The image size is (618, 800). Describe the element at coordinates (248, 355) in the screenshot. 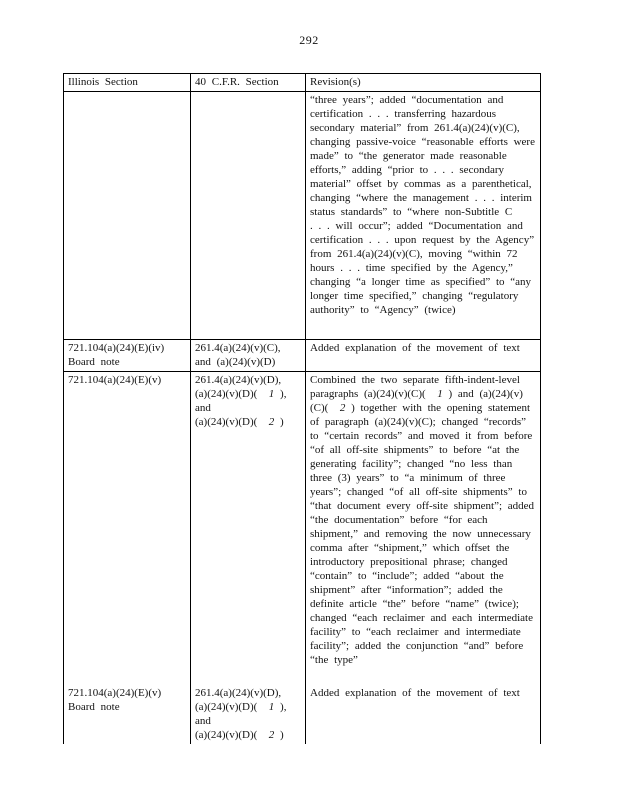

I see `cell-cfr-section: 261.4(a)(24)(v)(C), and (a)(24)(v)(D)` at that location.